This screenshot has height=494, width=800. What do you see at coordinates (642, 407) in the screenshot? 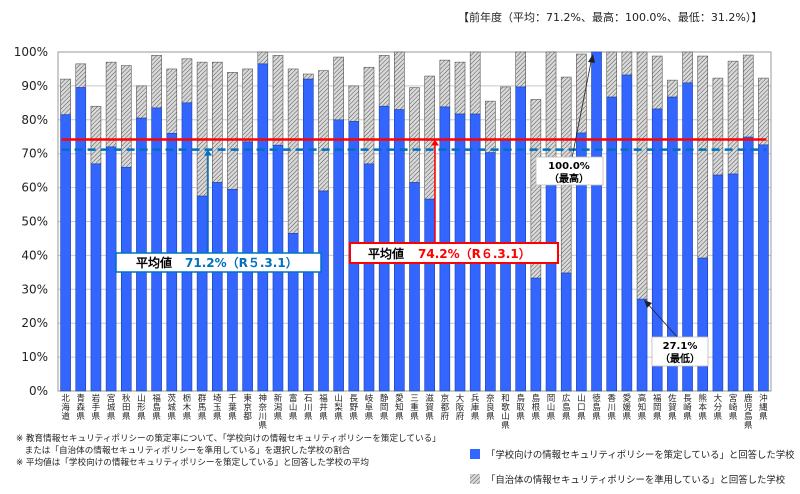
I see `x-tick-label: 知` at bounding box center [642, 407].